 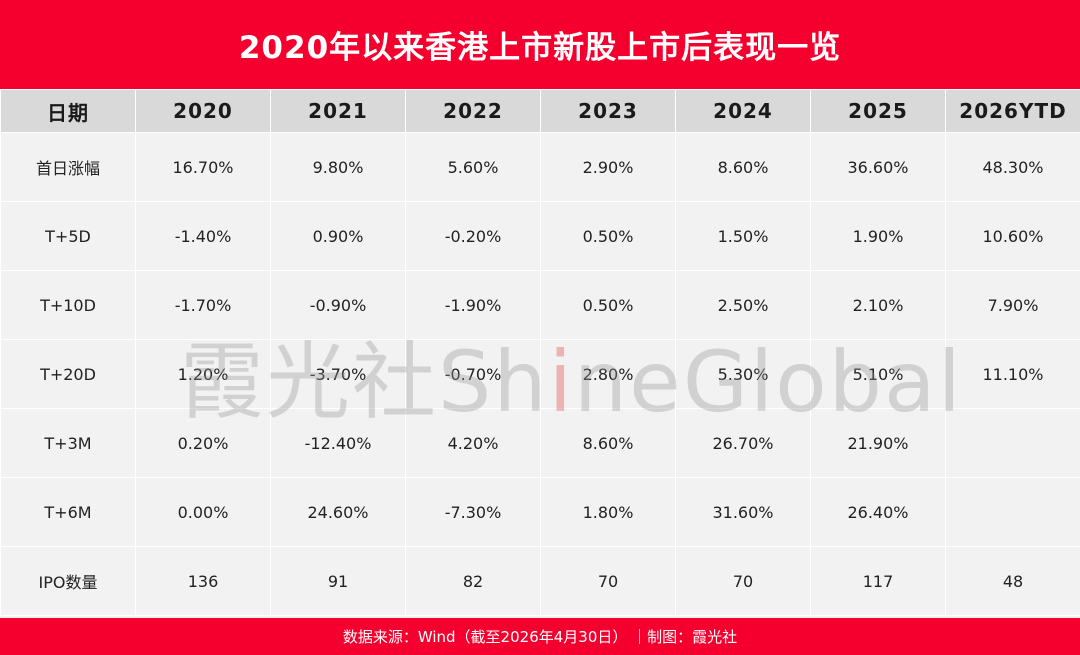 I want to click on column-header: 2025, so click(x=878, y=111).